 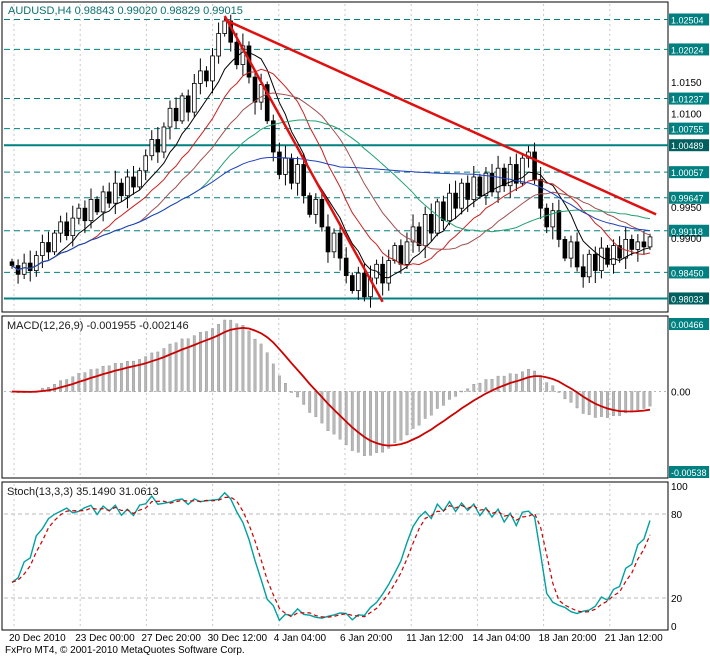 What do you see at coordinates (303, 159) in the screenshot?
I see `trend-line` at bounding box center [303, 159].